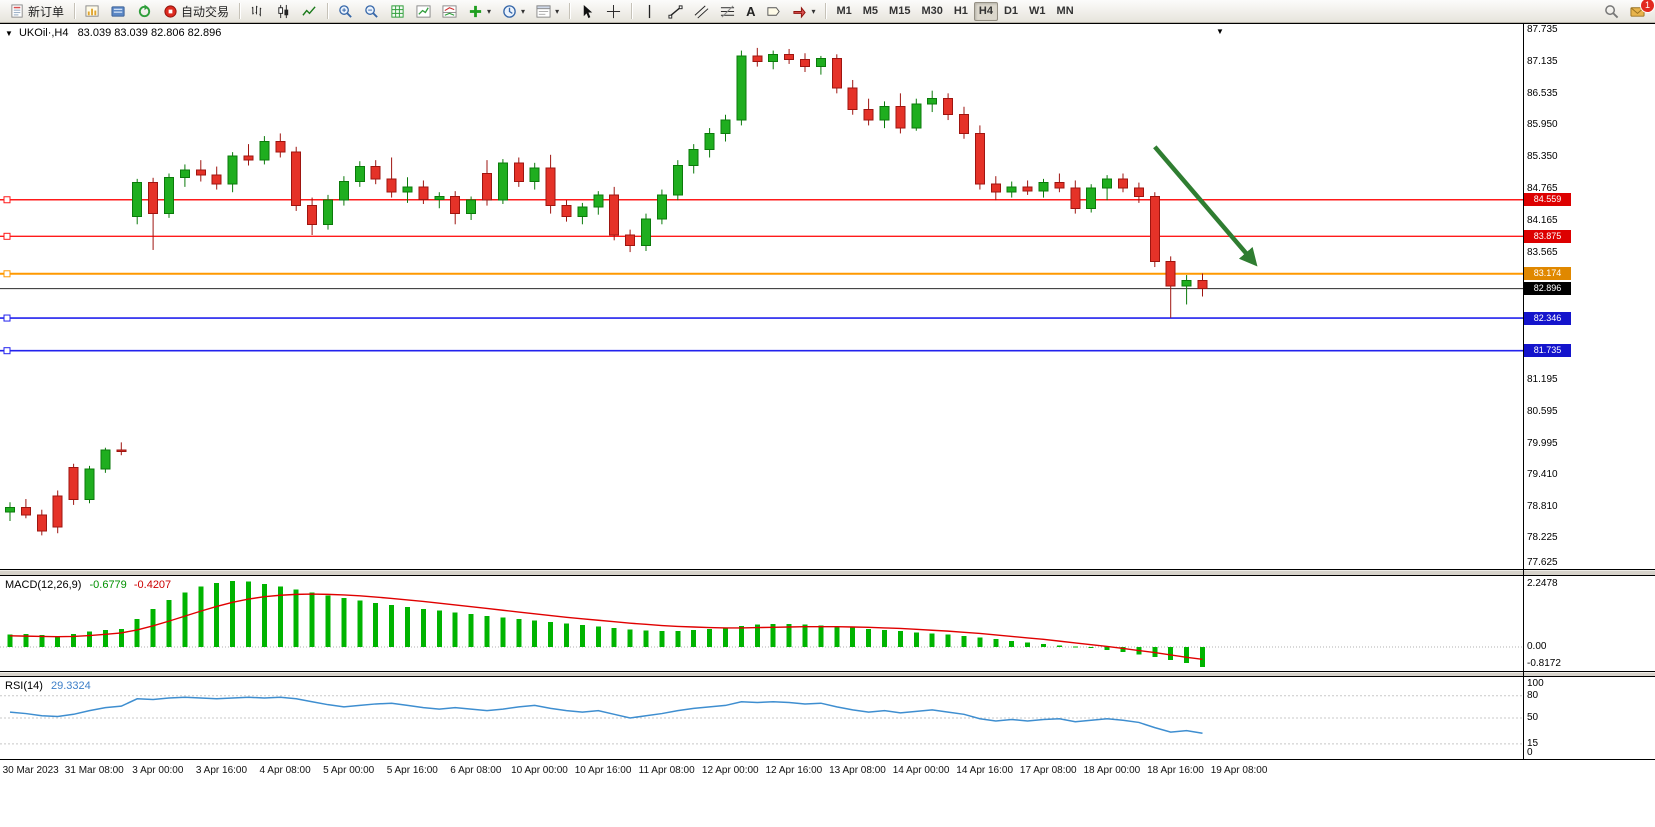  What do you see at coordinates (1112, 770) in the screenshot?
I see `time-axis-label: 18 Apr 00:00` at bounding box center [1112, 770].